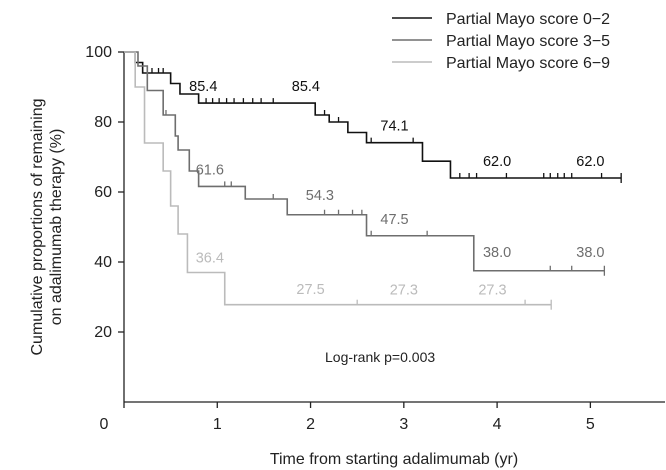 This screenshot has height=470, width=666. Describe the element at coordinates (37, 226) in the screenshot. I see `y-axis-title-line: Cumulative proportions of remaining` at that location.